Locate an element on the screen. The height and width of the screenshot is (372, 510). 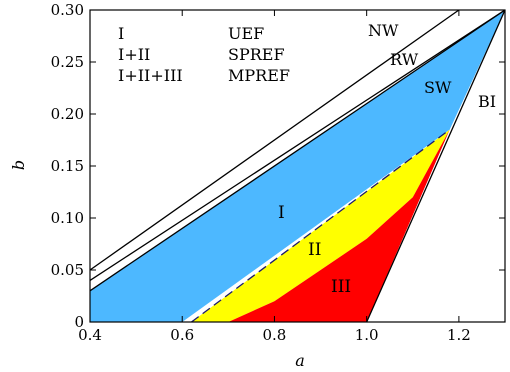
region-label-II: II is located at coordinates (314, 250).